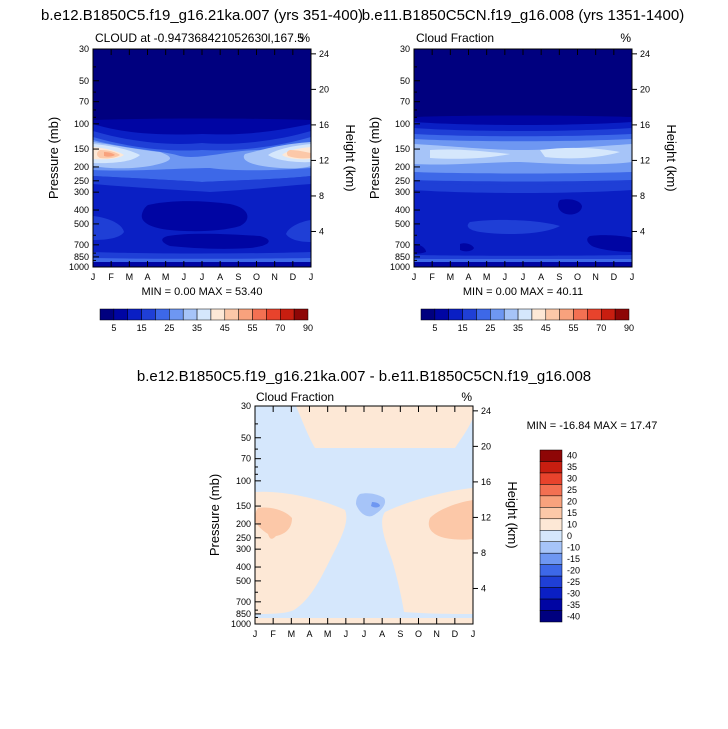  I want to click on colorbar-label: -15, so click(573, 559).